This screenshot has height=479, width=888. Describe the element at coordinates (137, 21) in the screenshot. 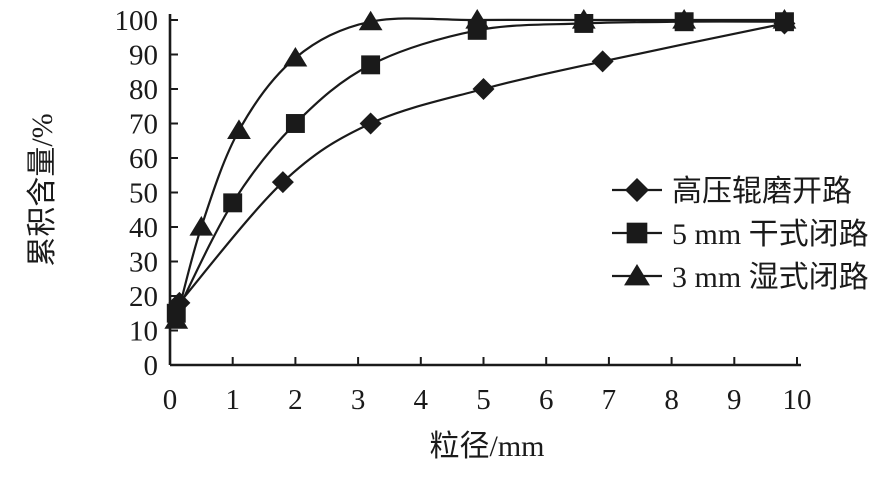

I see `y-axis-tick-label: 100` at that location.